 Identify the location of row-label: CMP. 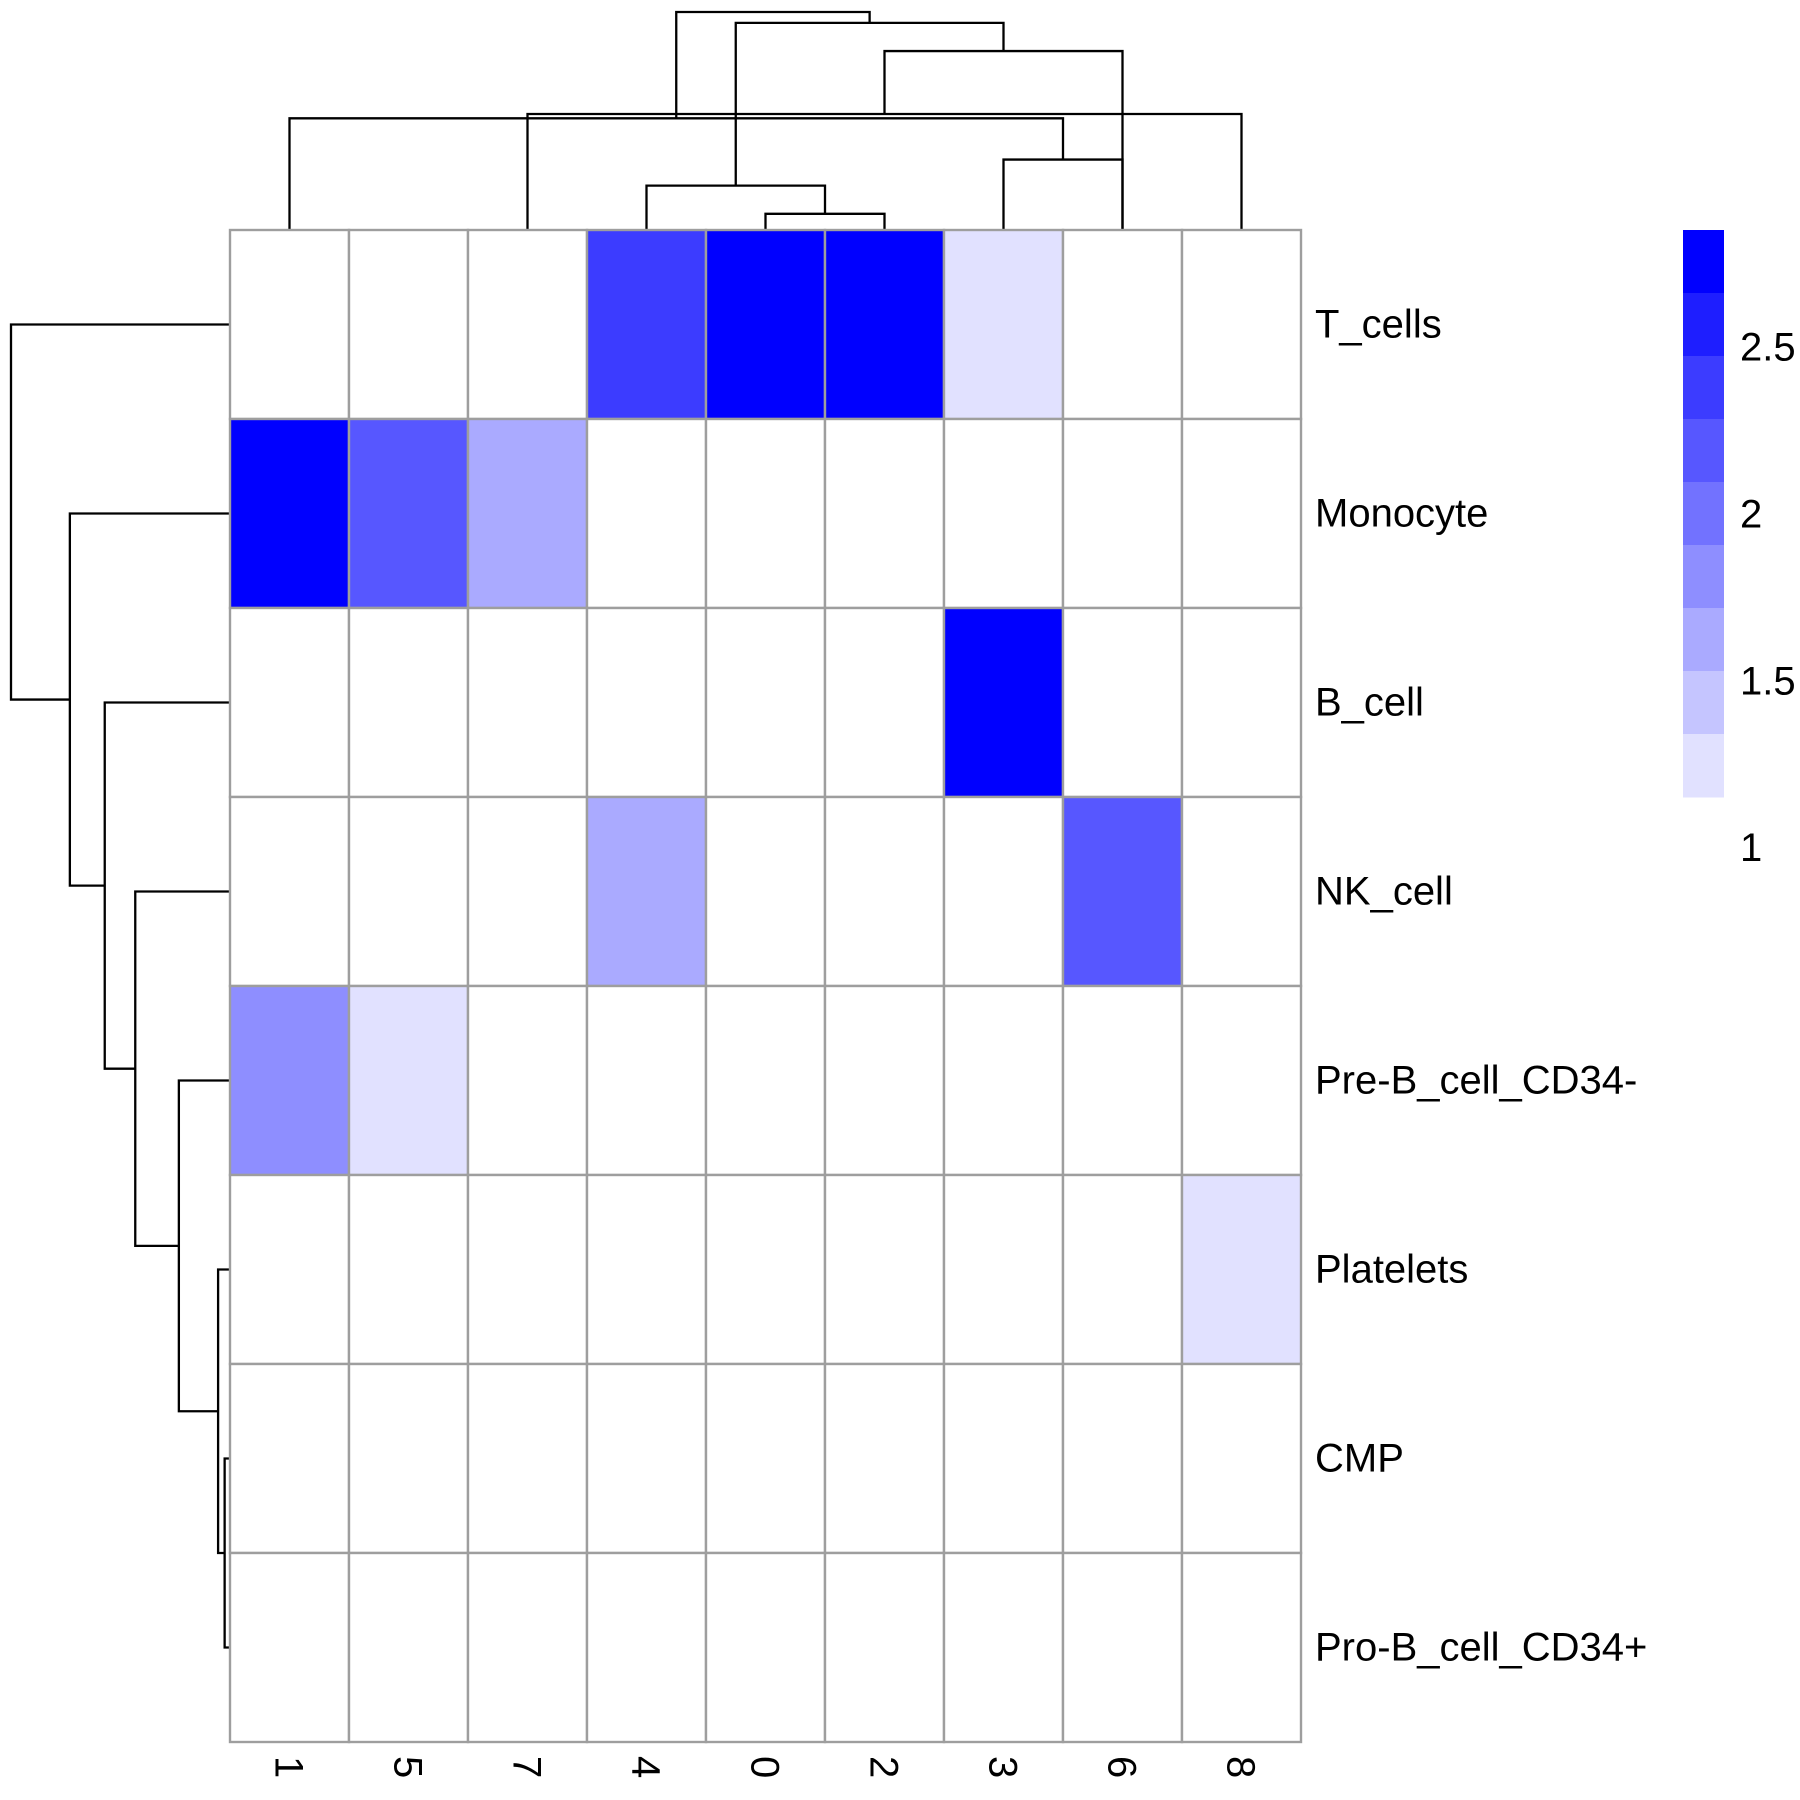
(1359, 1459).